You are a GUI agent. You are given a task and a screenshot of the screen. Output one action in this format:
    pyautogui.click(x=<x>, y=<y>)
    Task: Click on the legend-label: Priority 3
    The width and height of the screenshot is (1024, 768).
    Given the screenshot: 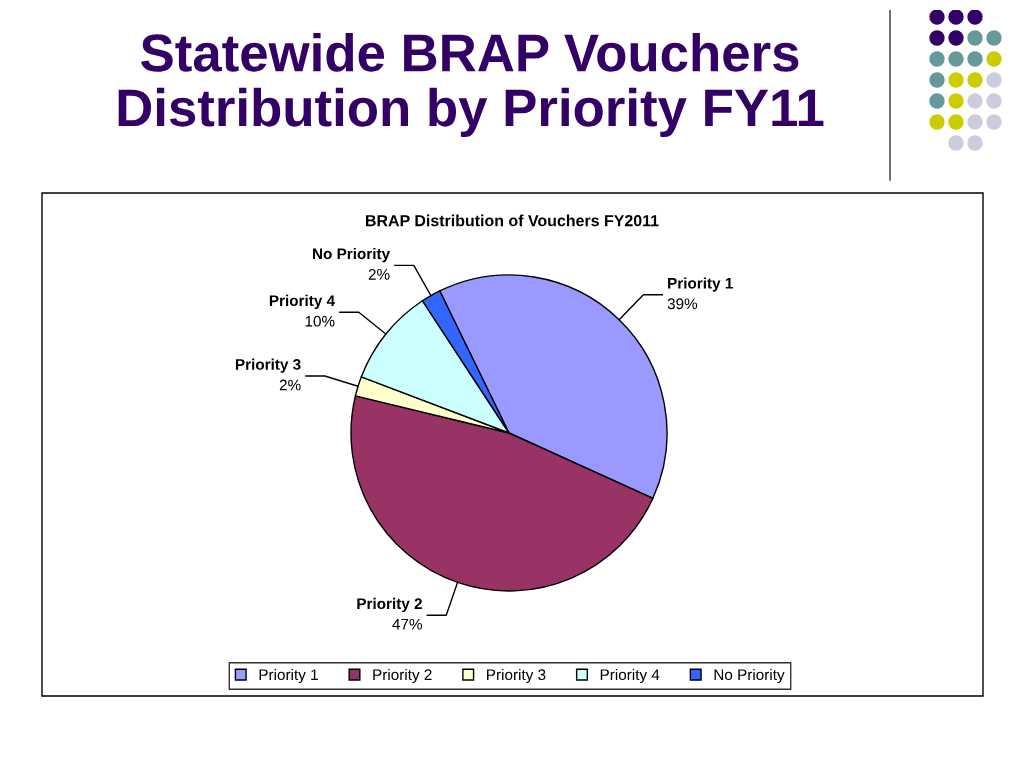 What is the action you would take?
    pyautogui.click(x=516, y=676)
    